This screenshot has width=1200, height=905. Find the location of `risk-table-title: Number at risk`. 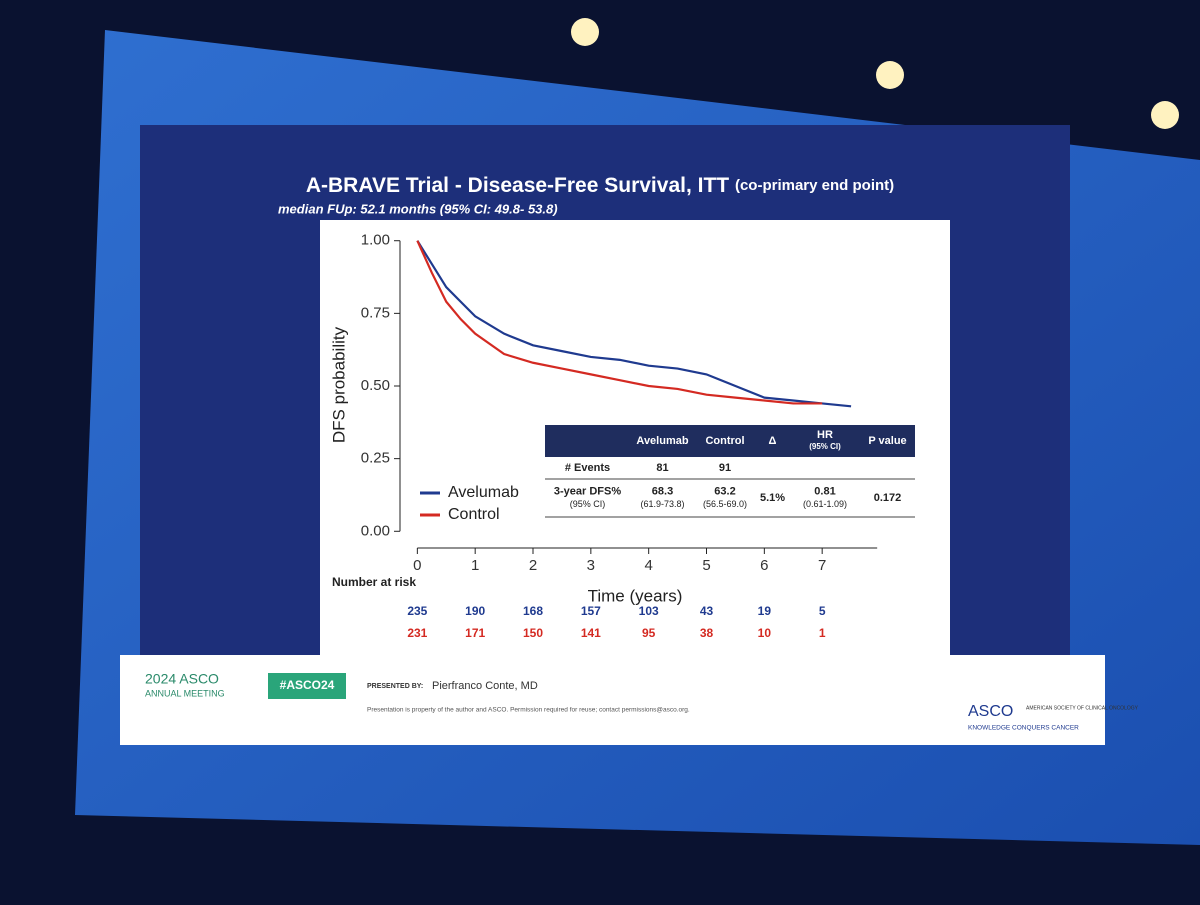

risk-table-title: Number at risk is located at coordinates (374, 582).